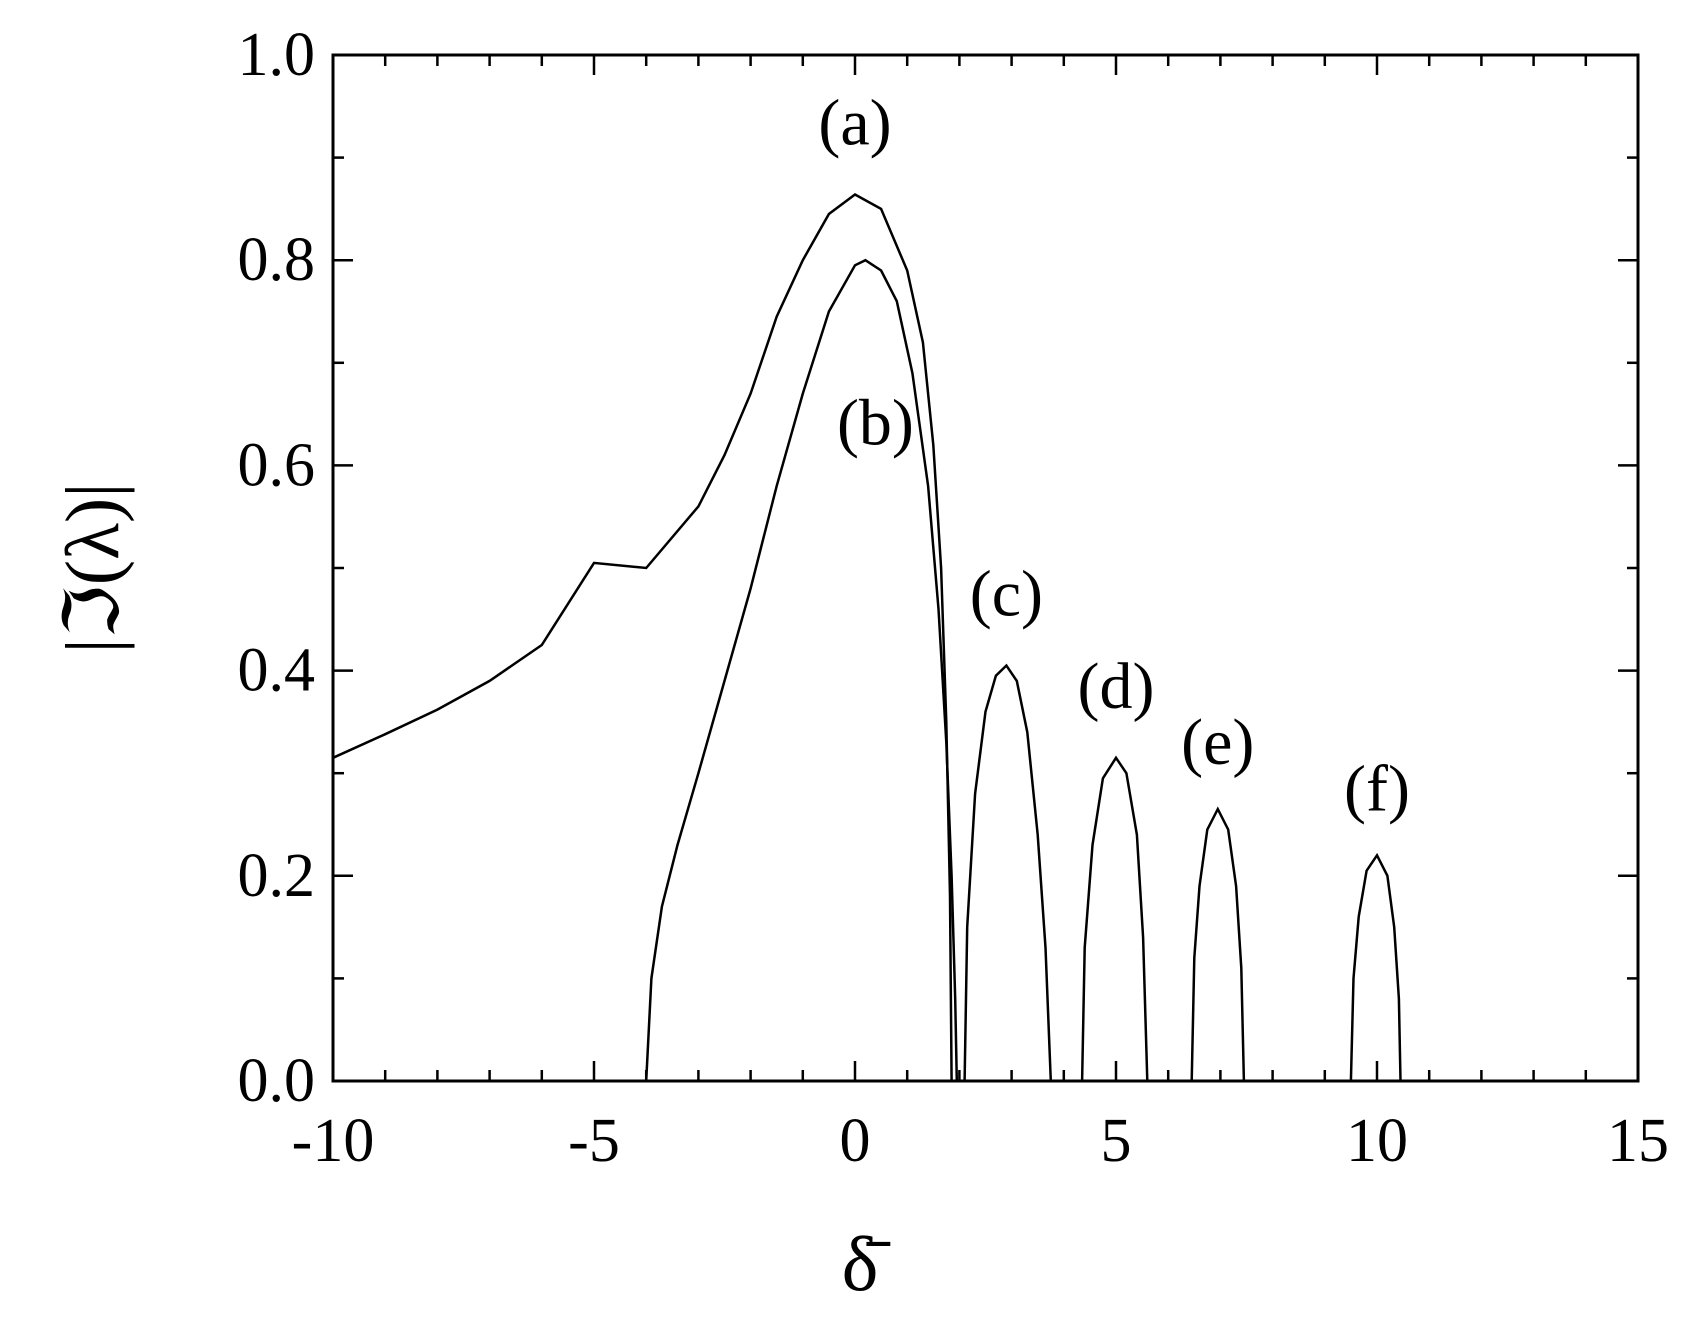  What do you see at coordinates (866, 1263) in the screenshot?
I see `x-axis-label: δ̄` at bounding box center [866, 1263].